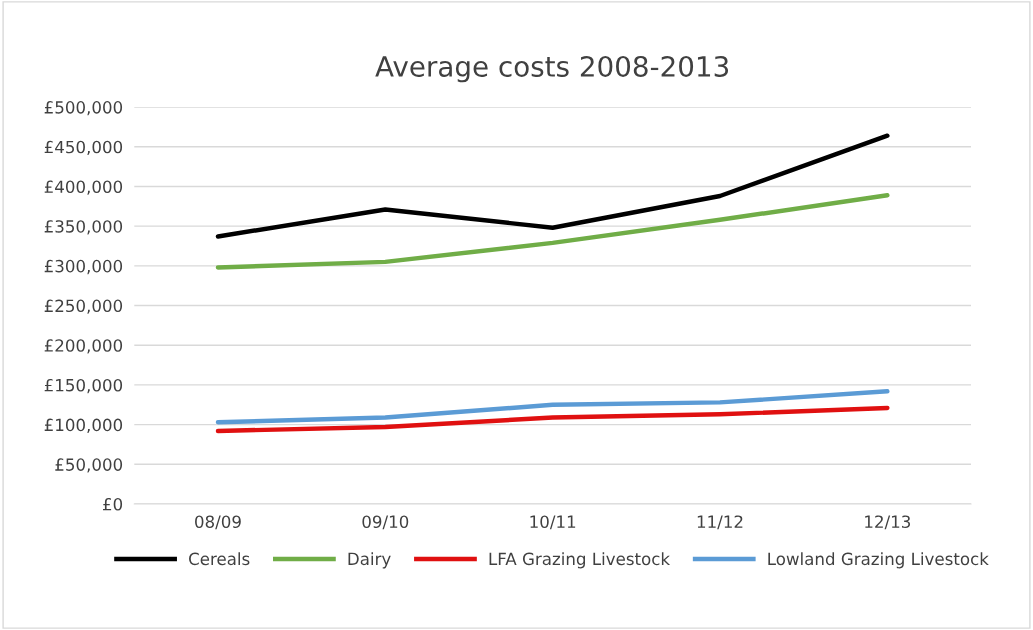 The image size is (1033, 630). What do you see at coordinates (83, 187) in the screenshot?
I see `y-tick-label: £400,000` at bounding box center [83, 187].